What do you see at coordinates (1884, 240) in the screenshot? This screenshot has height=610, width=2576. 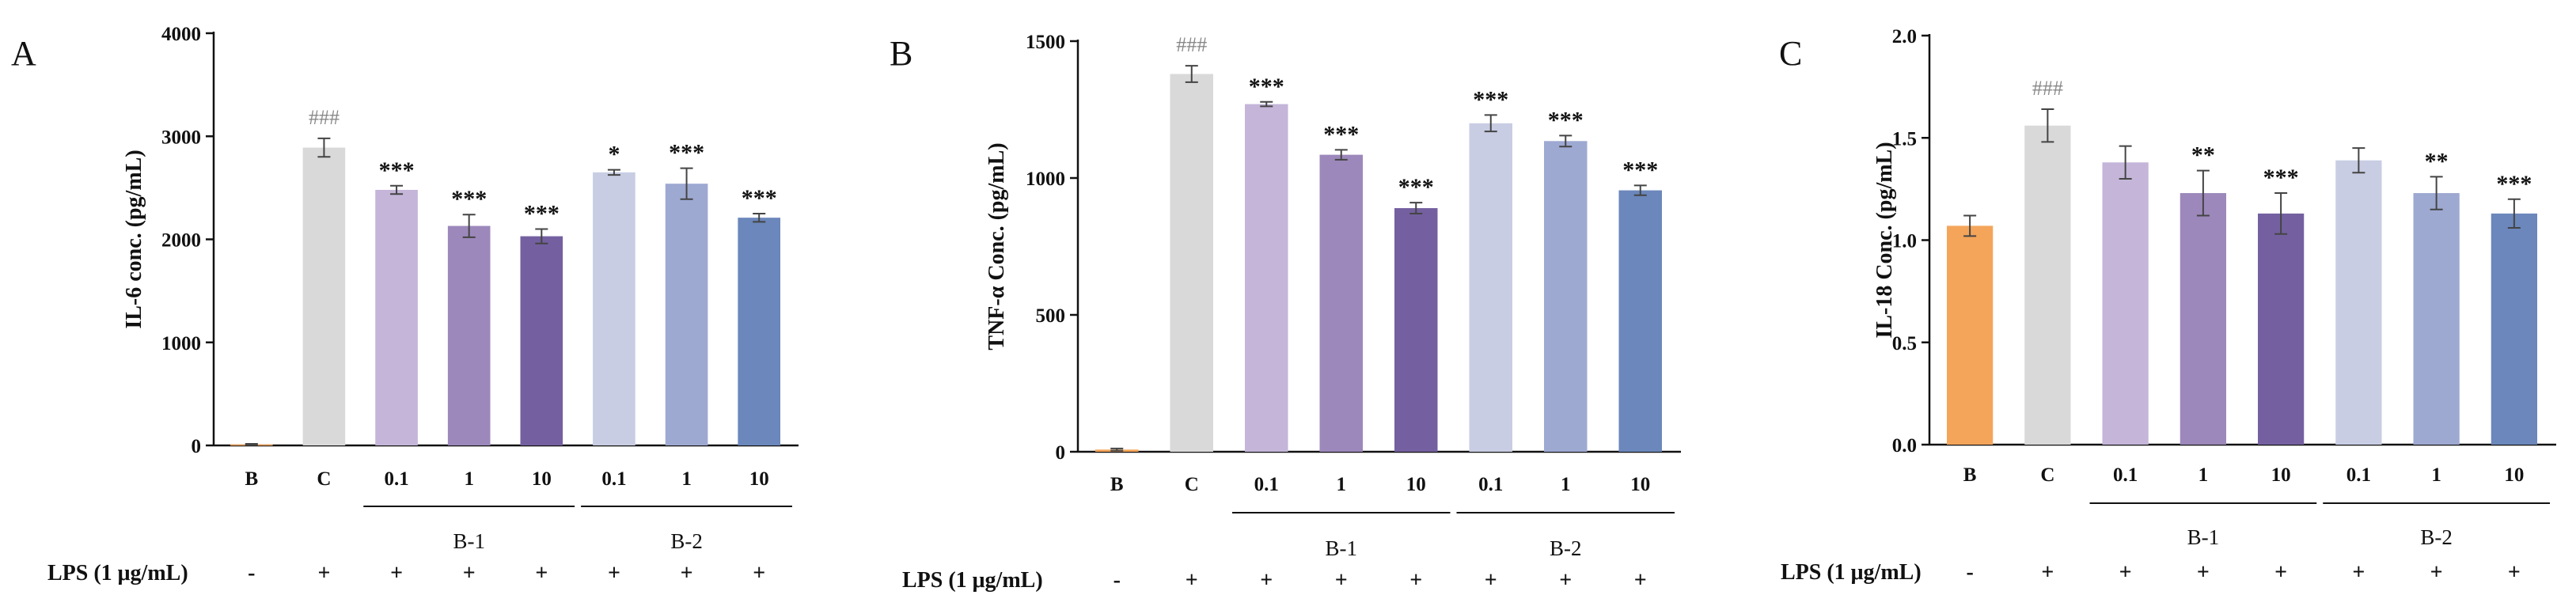 I see `y-axis-label: IL-18 Conc. (pg/mL)` at bounding box center [1884, 240].